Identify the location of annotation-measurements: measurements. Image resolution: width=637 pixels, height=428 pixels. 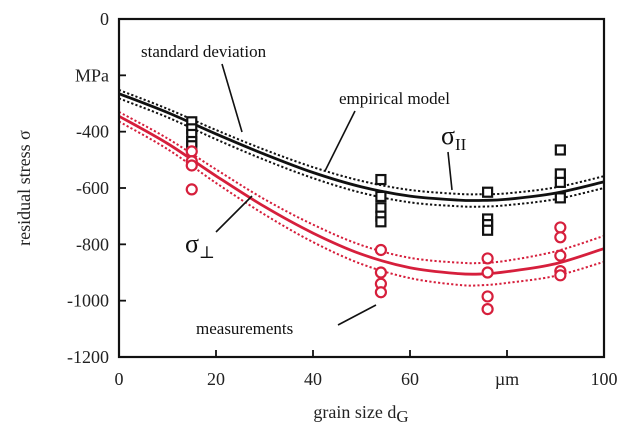
(244, 328).